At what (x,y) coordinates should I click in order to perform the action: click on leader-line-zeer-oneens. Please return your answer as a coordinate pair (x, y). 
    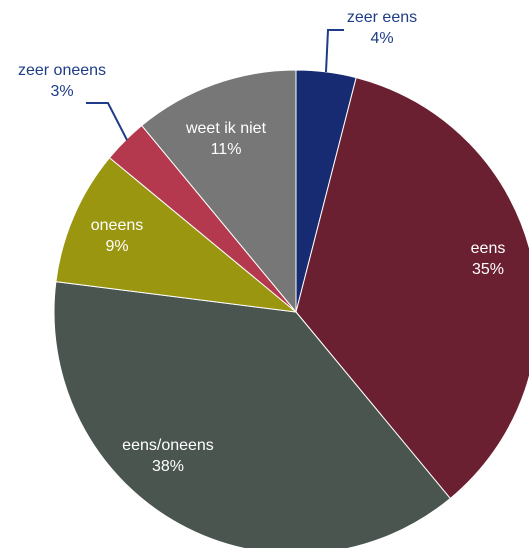
    Looking at the image, I should click on (107, 121).